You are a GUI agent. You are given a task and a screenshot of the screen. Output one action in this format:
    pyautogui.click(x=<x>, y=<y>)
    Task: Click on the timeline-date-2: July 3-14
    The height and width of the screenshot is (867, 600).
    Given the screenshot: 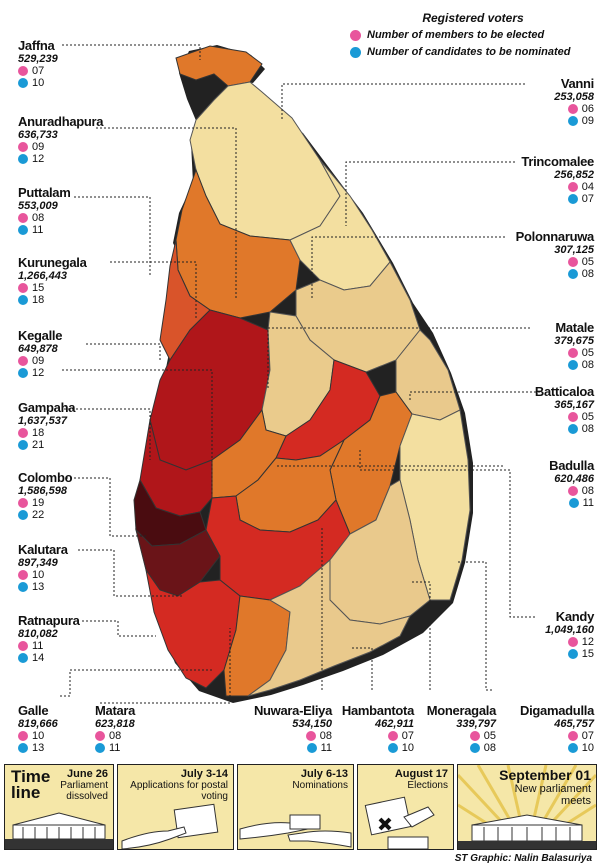 What is the action you would take?
    pyautogui.click(x=204, y=774)
    